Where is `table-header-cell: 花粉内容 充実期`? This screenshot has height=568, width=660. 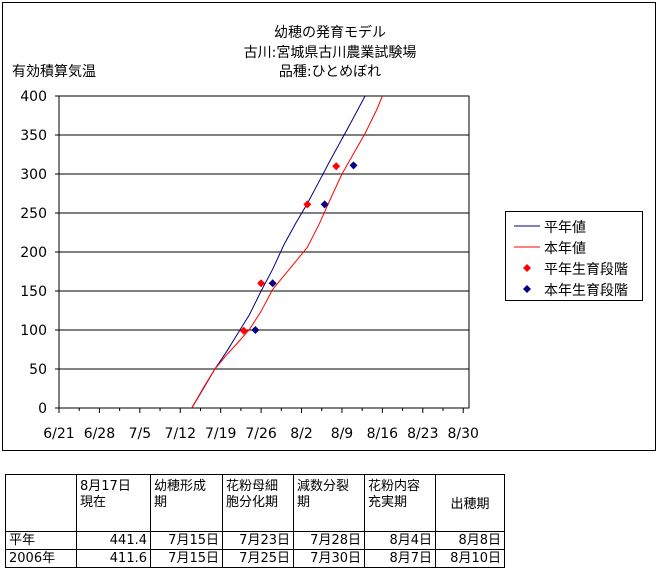 table-header-cell: 花粉内容 充実期 is located at coordinates (400, 503).